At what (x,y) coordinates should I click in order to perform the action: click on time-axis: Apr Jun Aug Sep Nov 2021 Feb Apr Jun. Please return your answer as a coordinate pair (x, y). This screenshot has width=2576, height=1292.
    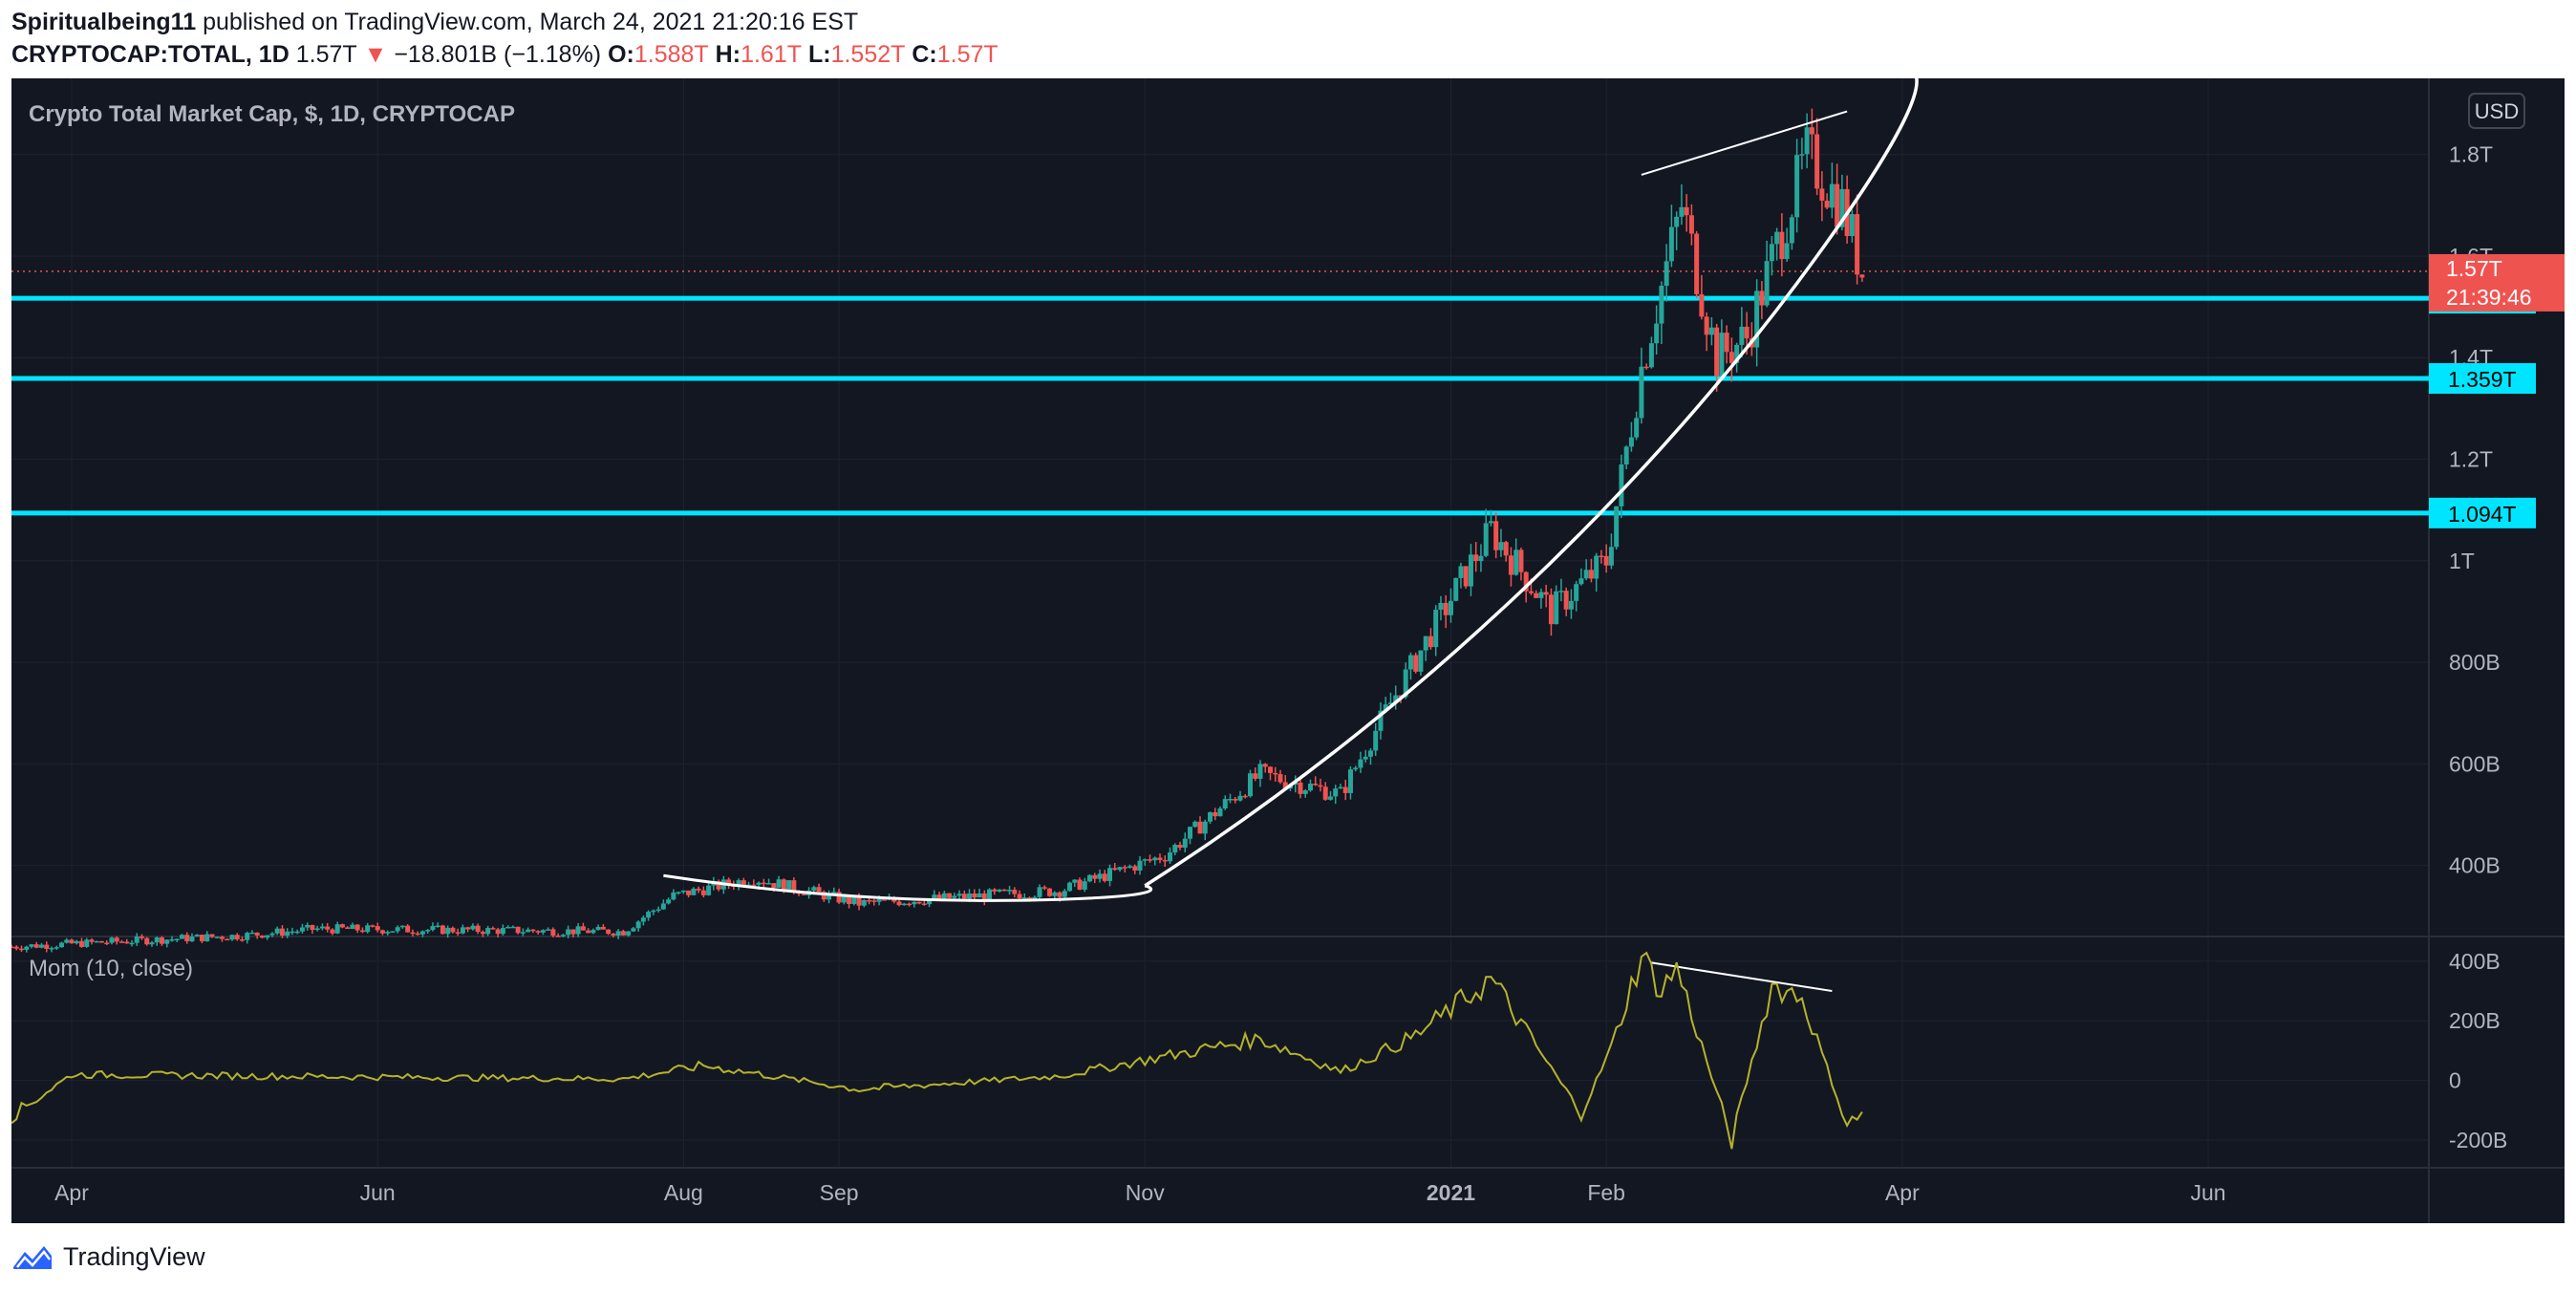
    Looking at the image, I should click on (1140, 1193).